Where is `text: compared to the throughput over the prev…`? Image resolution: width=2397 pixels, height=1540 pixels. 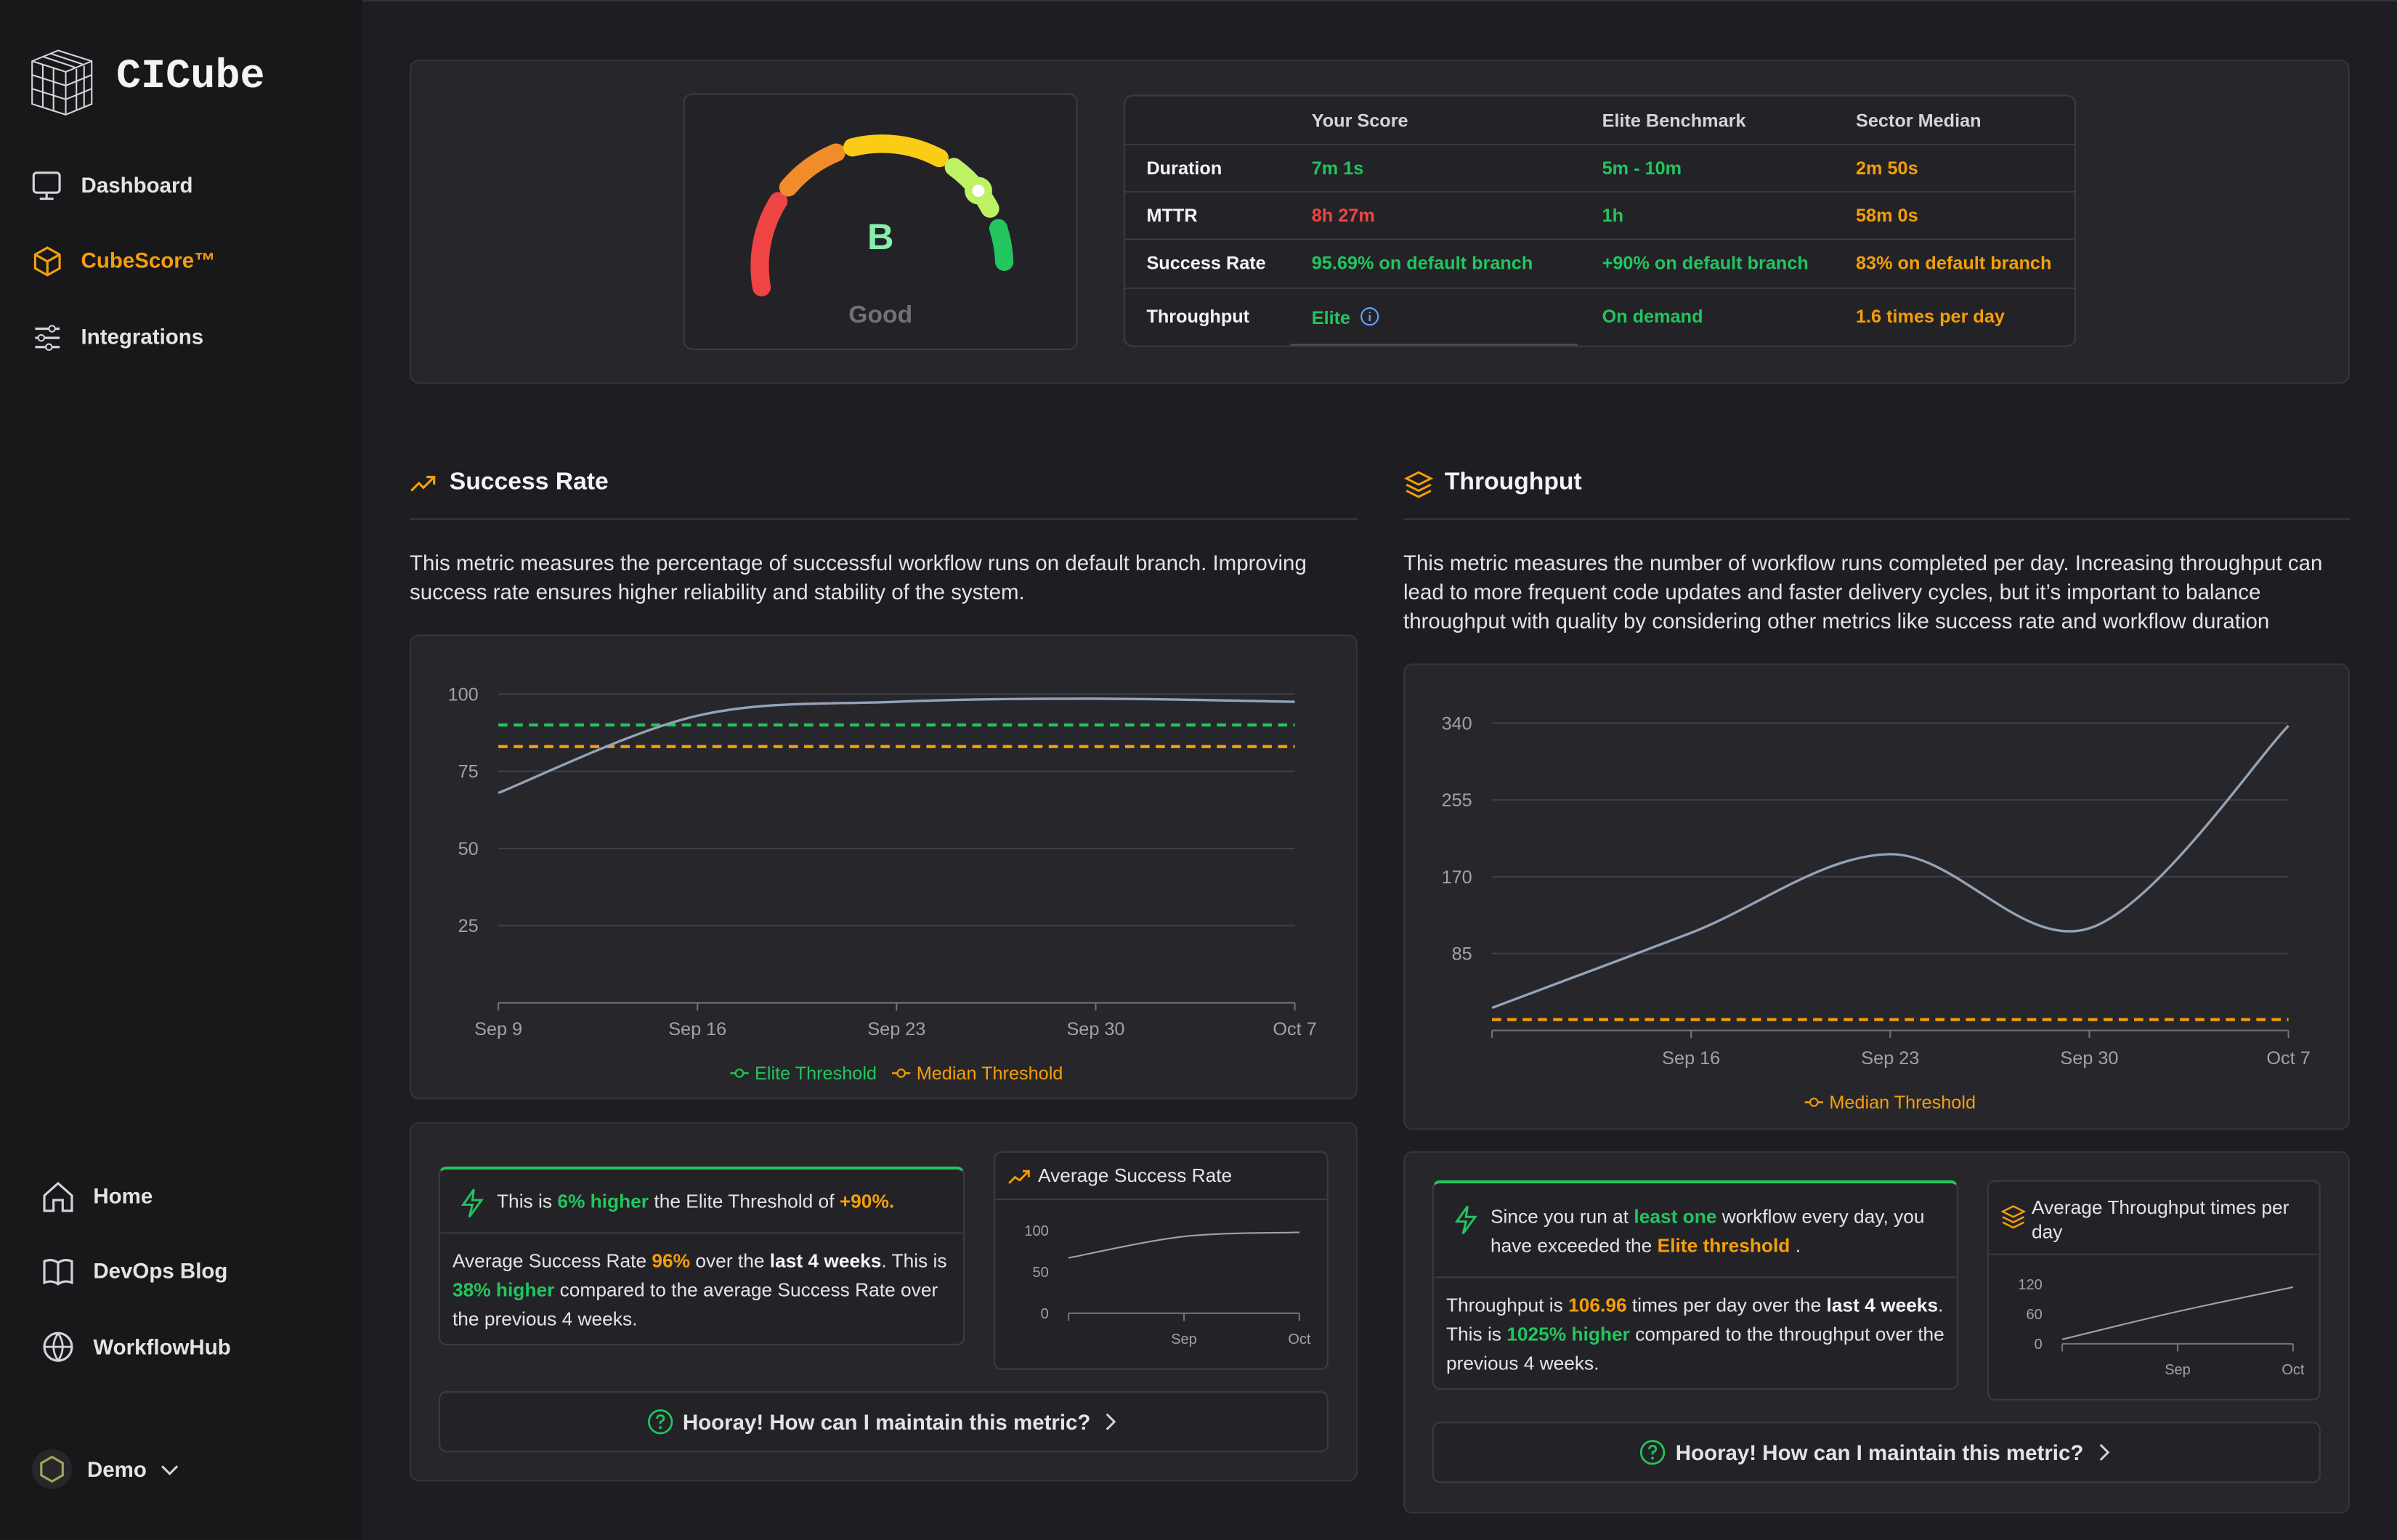
text: compared to the throughput over the prev… is located at coordinates (1694, 1349).